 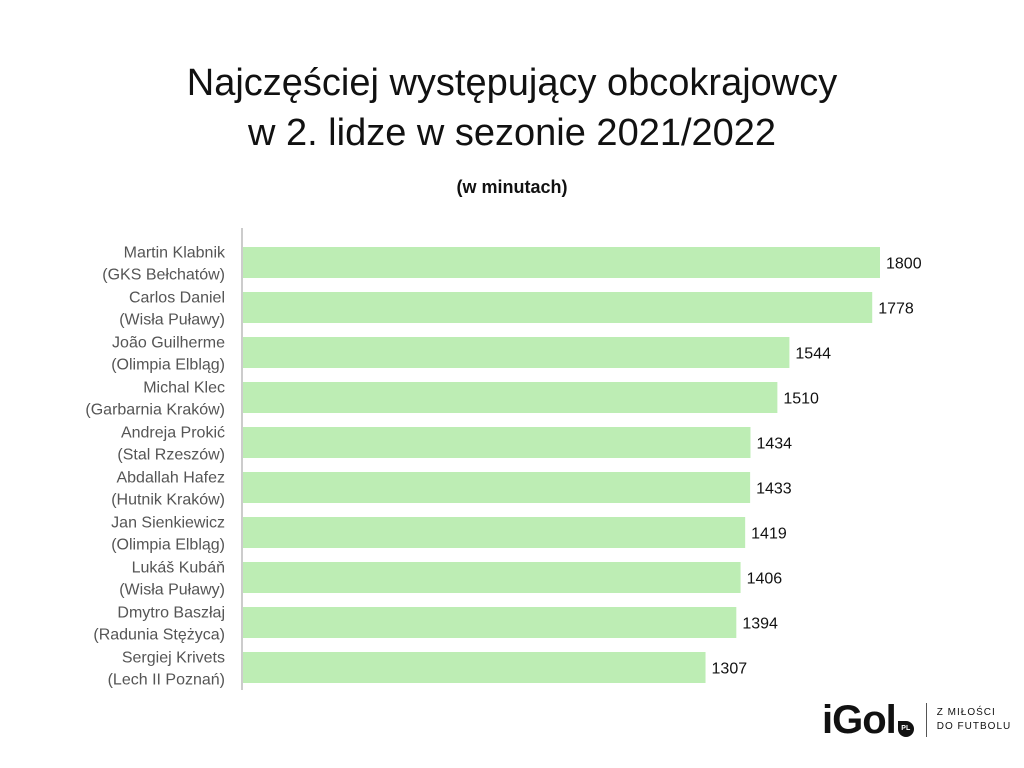 I want to click on category-label-10-line-2: (Lech II Poznań), so click(x=166, y=680).